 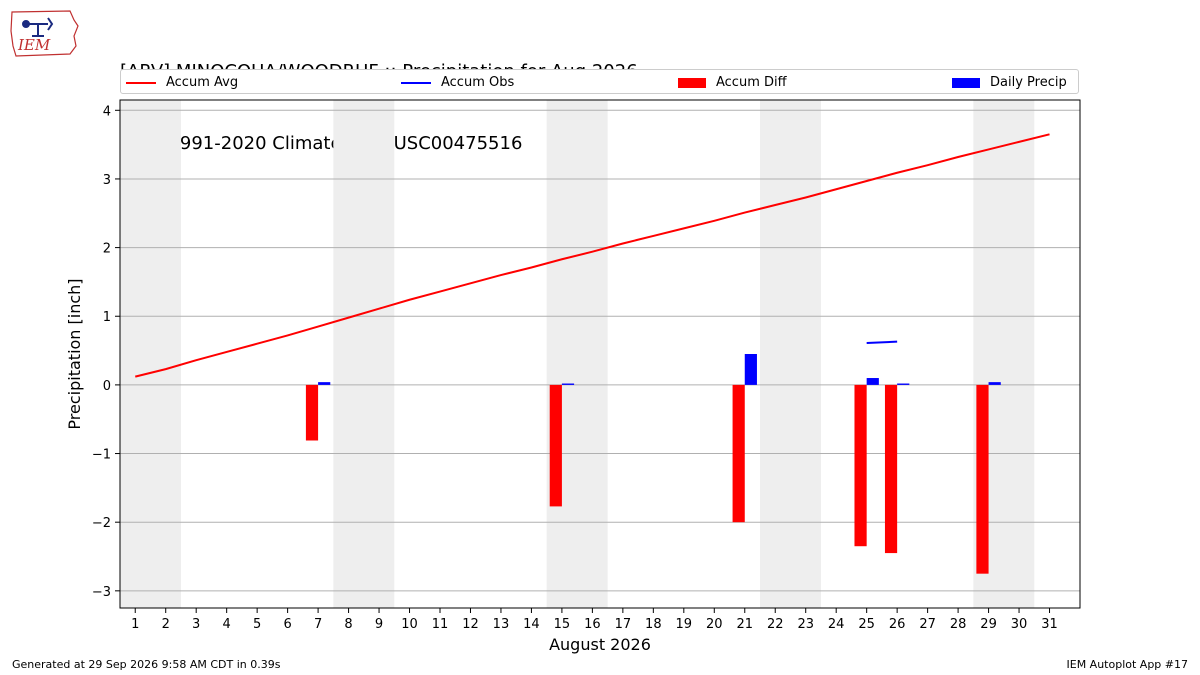 I want to click on footer-app: IEM Autoplot App #17, so click(x=1127, y=664).